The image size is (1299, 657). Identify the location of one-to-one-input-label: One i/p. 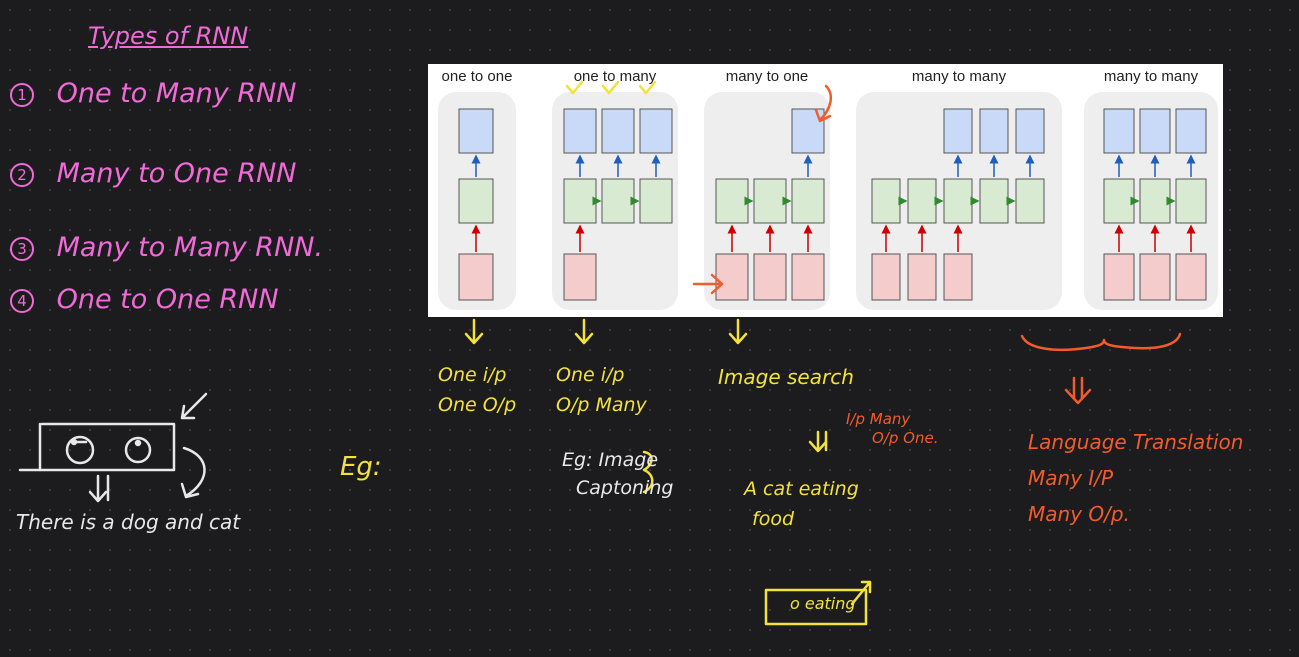
(472, 375).